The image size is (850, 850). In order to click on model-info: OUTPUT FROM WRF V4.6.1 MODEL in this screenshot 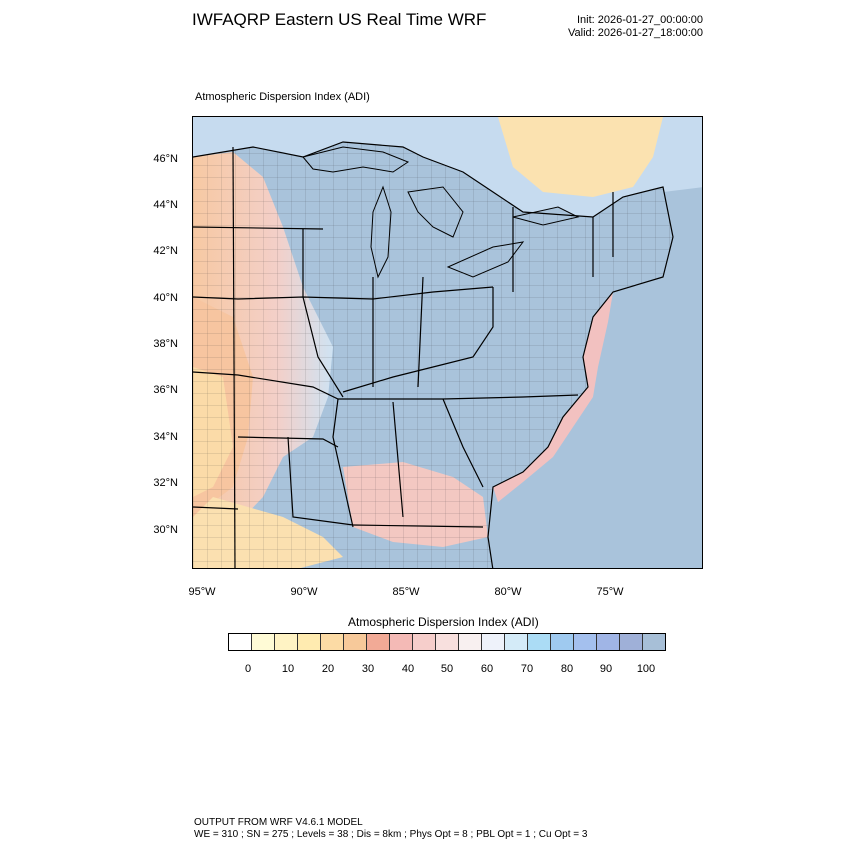, I will do `click(278, 822)`.